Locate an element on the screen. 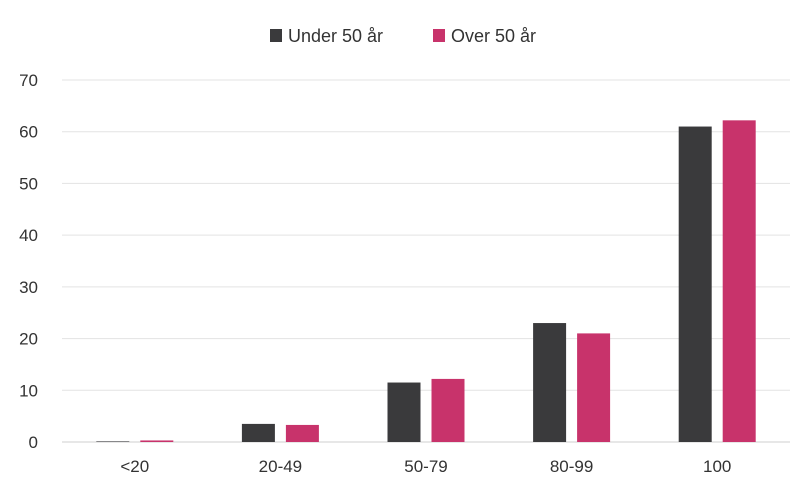  x-tick-label: <20 is located at coordinates (134, 466).